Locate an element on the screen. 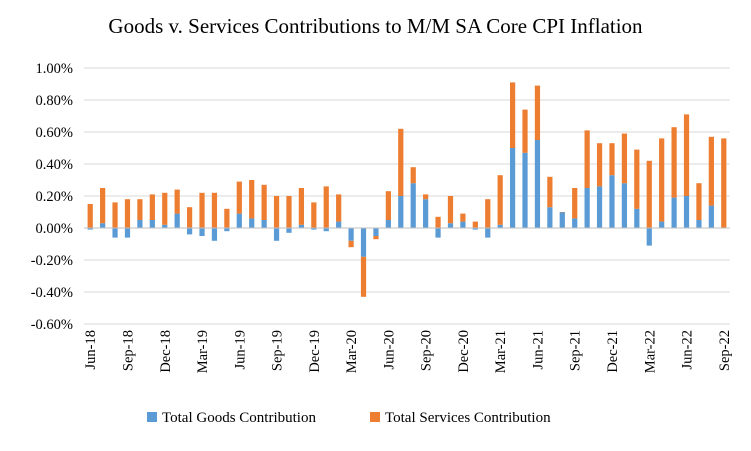 This screenshot has height=451, width=751. x-tick-label: Mar-19 is located at coordinates (203, 351).